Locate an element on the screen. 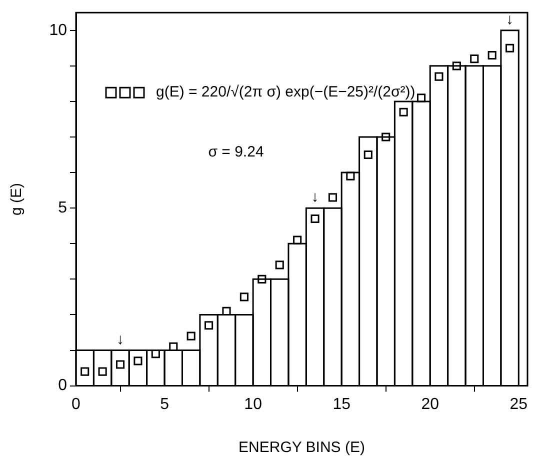  x-tick-label: 25 is located at coordinates (519, 404).